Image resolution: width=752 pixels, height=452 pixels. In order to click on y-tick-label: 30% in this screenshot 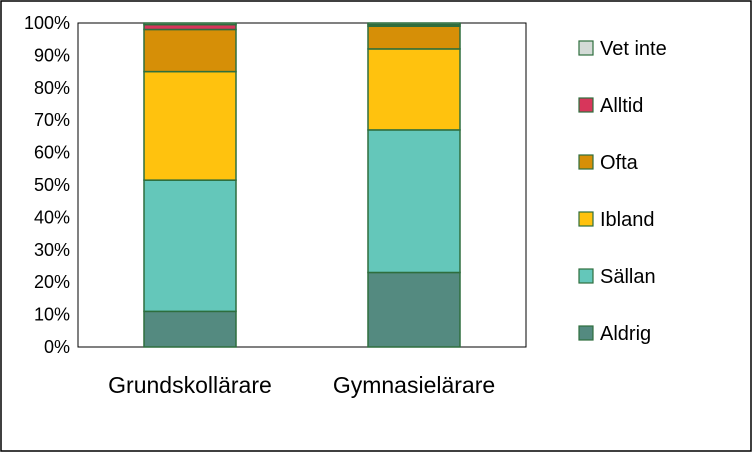, I will do `click(52, 250)`.